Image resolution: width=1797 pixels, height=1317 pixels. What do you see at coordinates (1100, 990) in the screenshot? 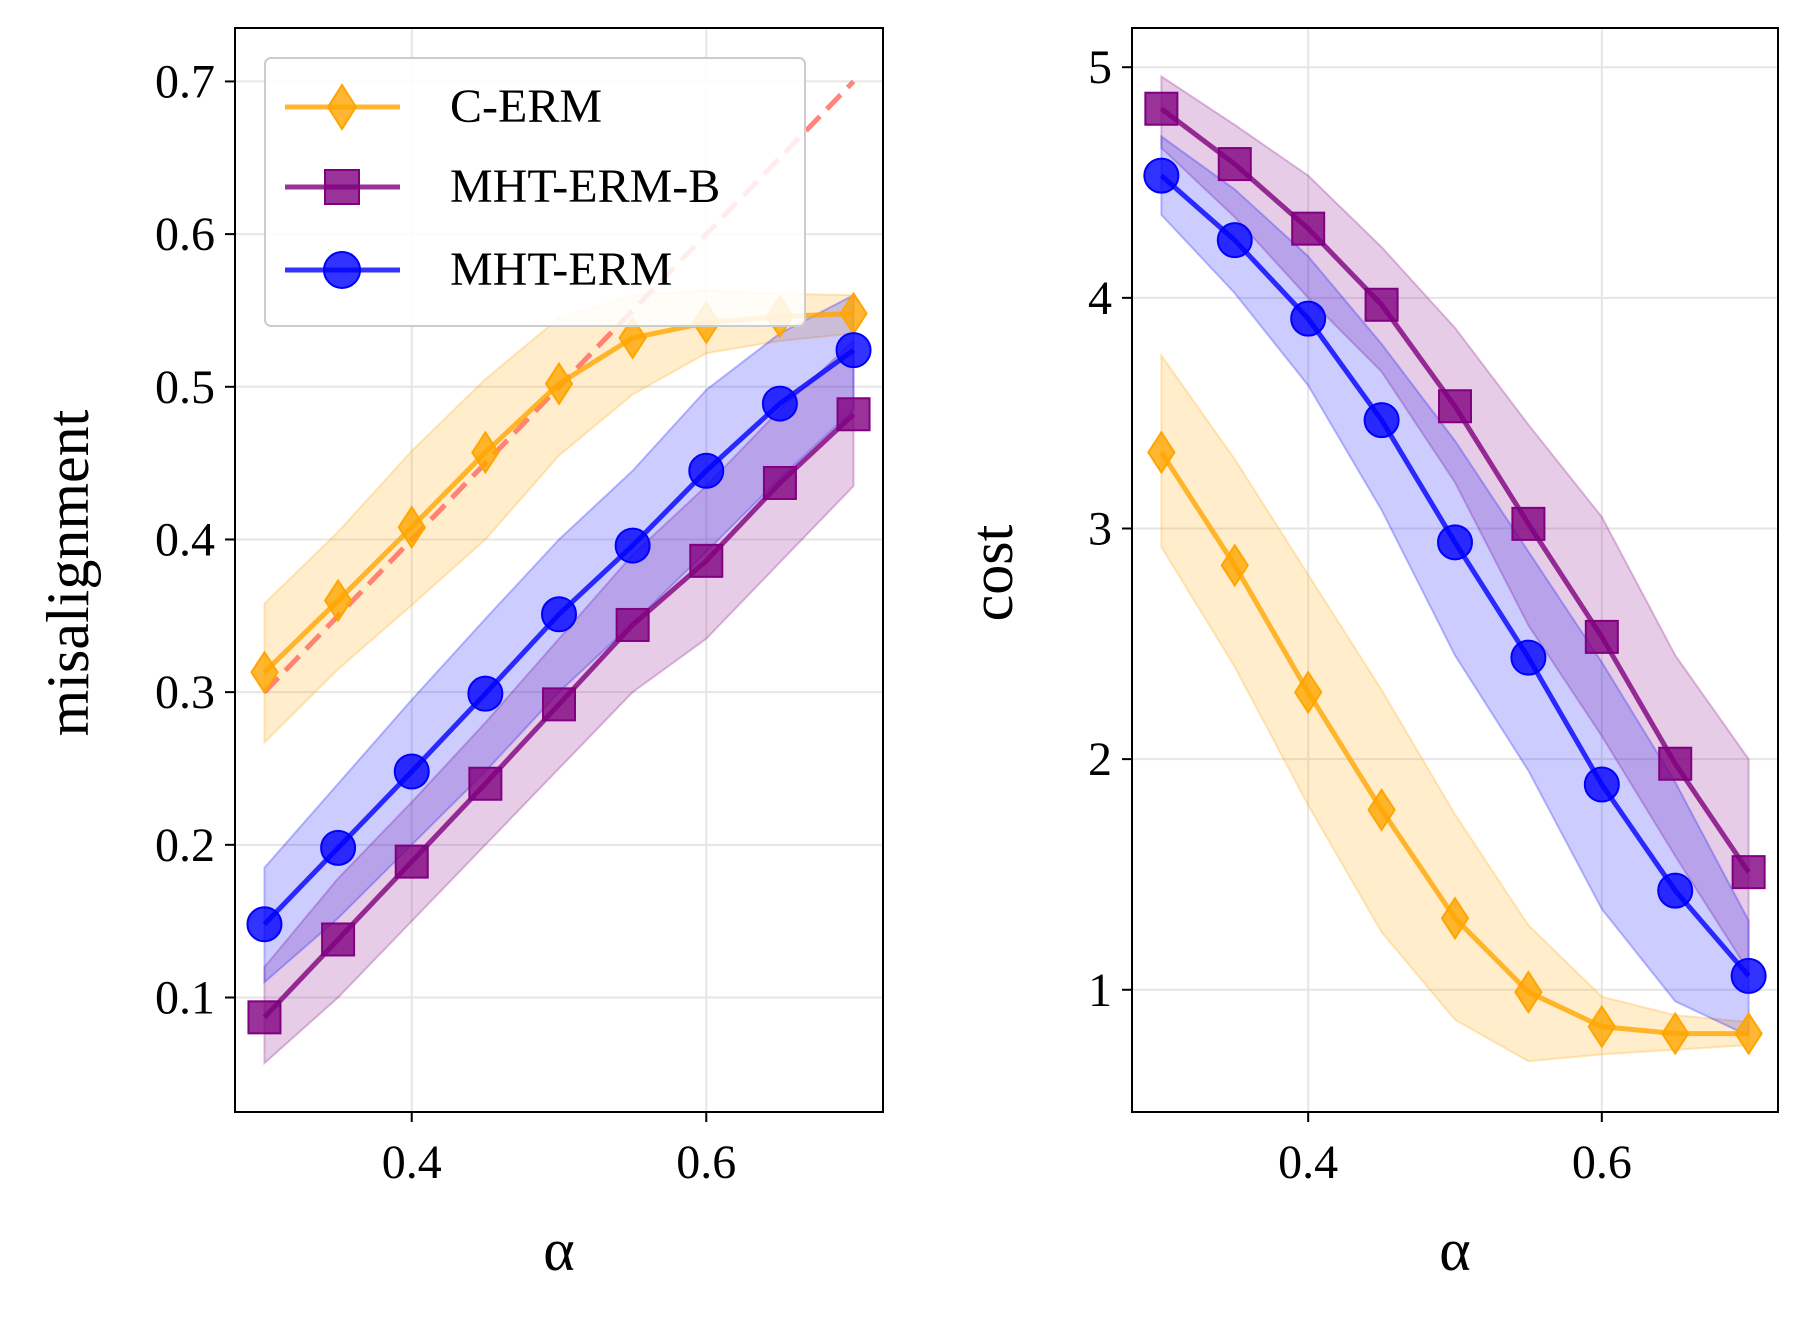
I see `right-y-tick-label-0: 1` at bounding box center [1100, 990].